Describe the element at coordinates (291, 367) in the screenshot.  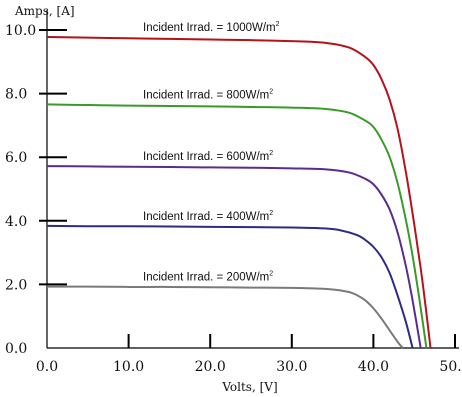
I see `x-tick-label: 30.0` at that location.